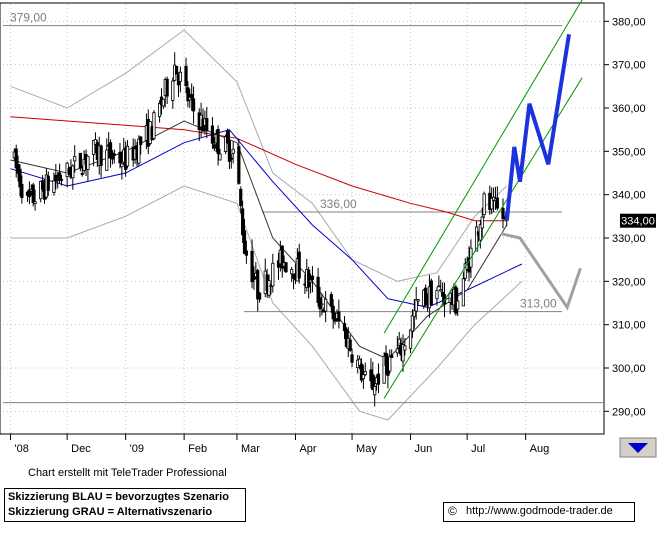 This screenshot has width=657, height=538. What do you see at coordinates (424, 449) in the screenshot?
I see `x-tick-label: Jun` at bounding box center [424, 449].